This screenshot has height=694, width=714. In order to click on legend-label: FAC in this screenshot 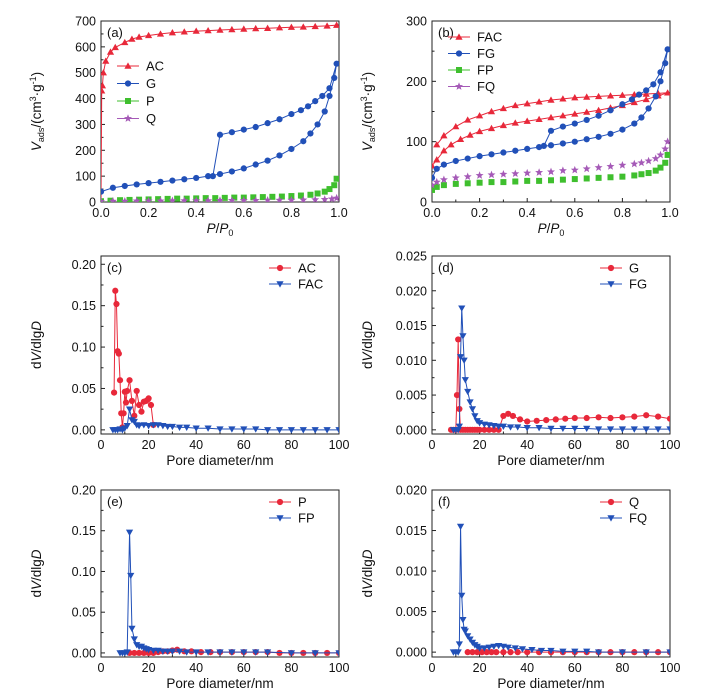, I will do `click(489, 37)`.